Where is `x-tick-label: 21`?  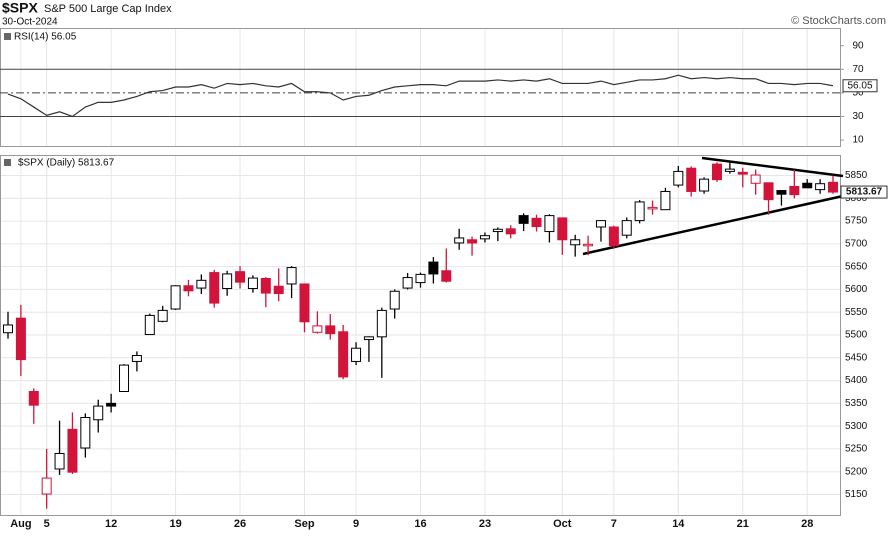 x-tick-label: 21 is located at coordinates (743, 524).